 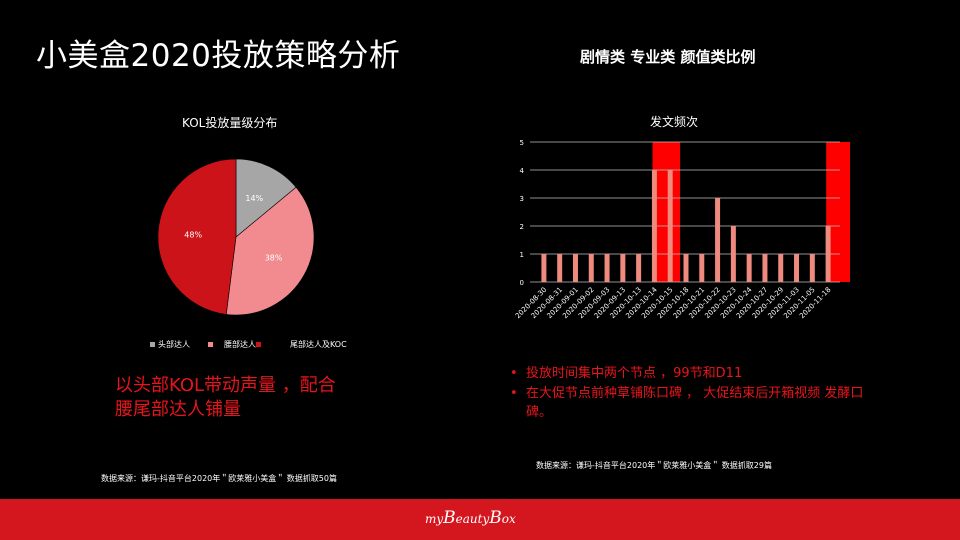 What do you see at coordinates (522, 171) in the screenshot?
I see `y-tick-label: 4` at bounding box center [522, 171].